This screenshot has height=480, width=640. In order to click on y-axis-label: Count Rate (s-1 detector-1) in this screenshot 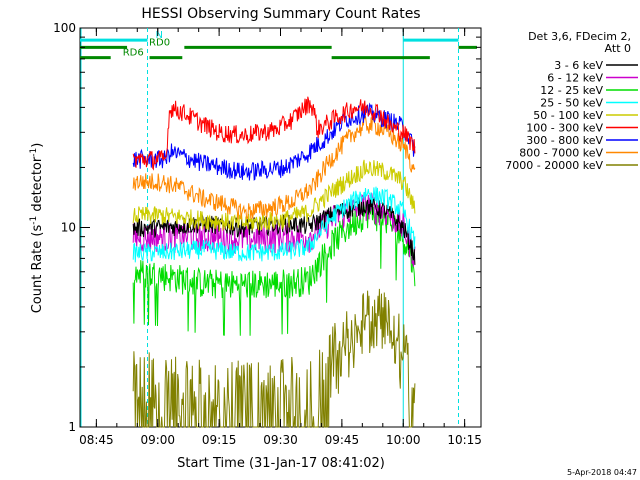, I will do `click(37, 228)`.